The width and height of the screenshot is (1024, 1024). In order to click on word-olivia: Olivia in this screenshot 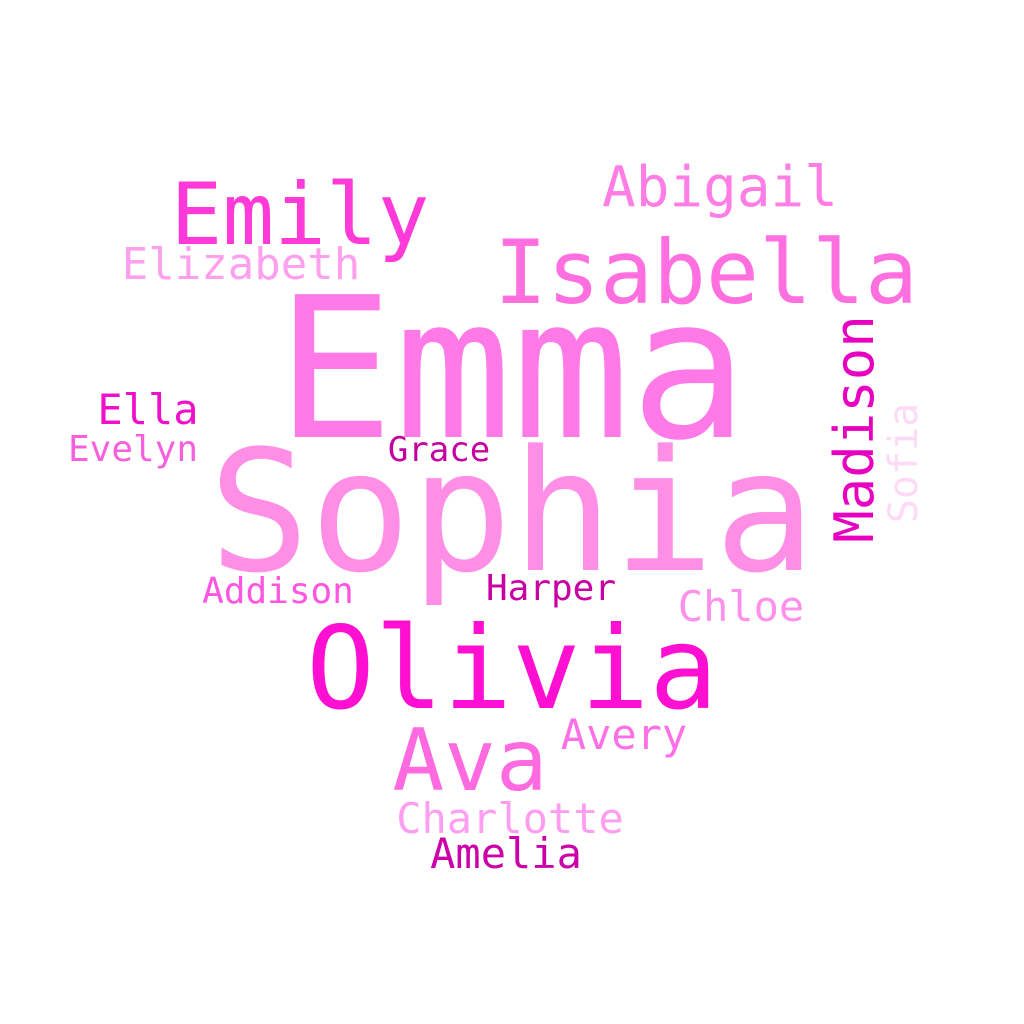, I will do `click(512, 668)`.